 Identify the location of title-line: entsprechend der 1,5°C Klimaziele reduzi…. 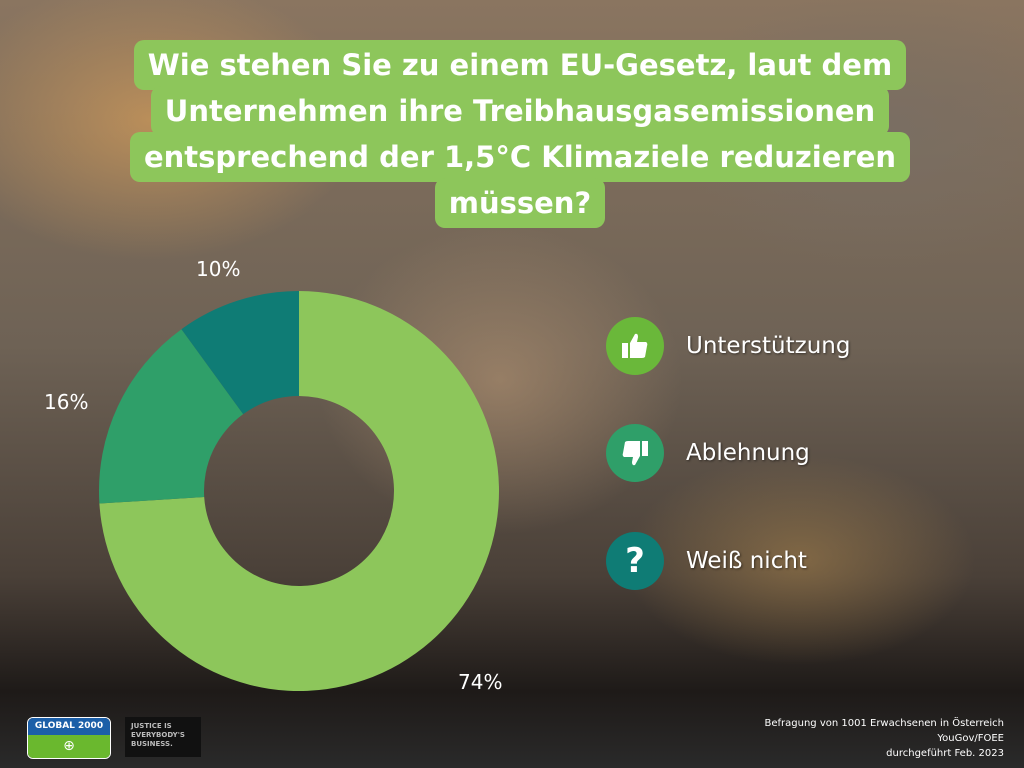
(520, 157).